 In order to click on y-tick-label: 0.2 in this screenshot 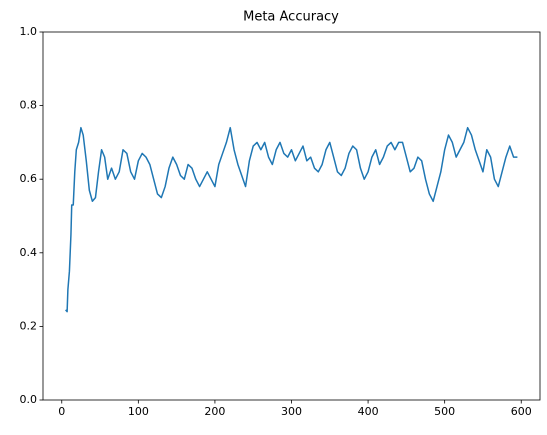, I will do `click(29, 325)`.